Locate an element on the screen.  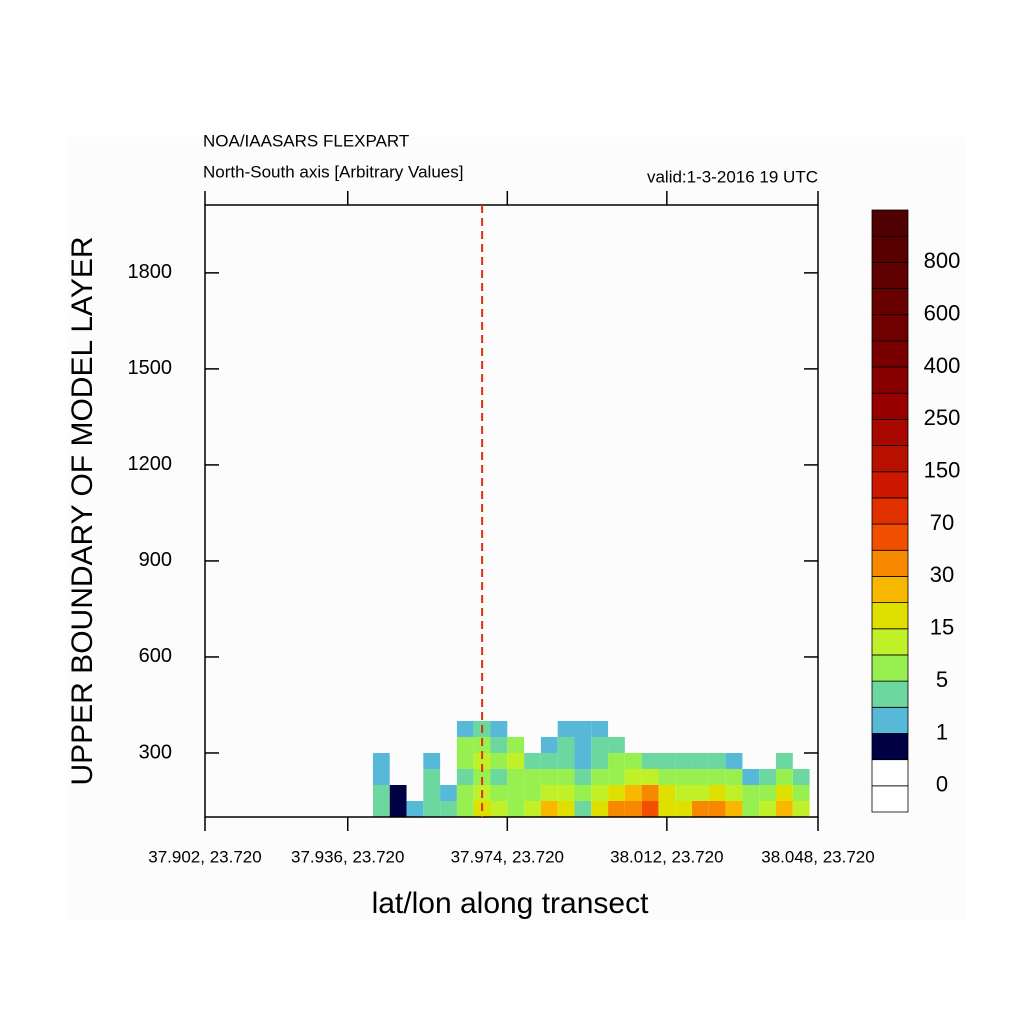
colorbar-label: 70 is located at coordinates (942, 522).